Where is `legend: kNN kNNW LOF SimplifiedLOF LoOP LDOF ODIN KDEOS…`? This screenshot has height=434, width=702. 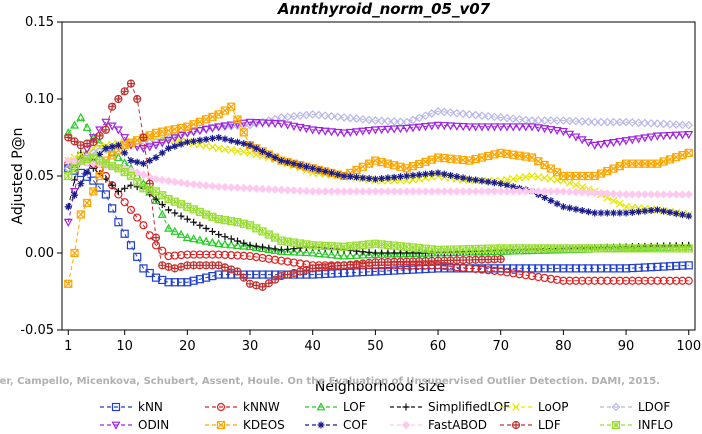 legend: kNN kNNW LOF SimplifiedLOF LoOP LDOF ODIN KDEOS… is located at coordinates (386, 416).